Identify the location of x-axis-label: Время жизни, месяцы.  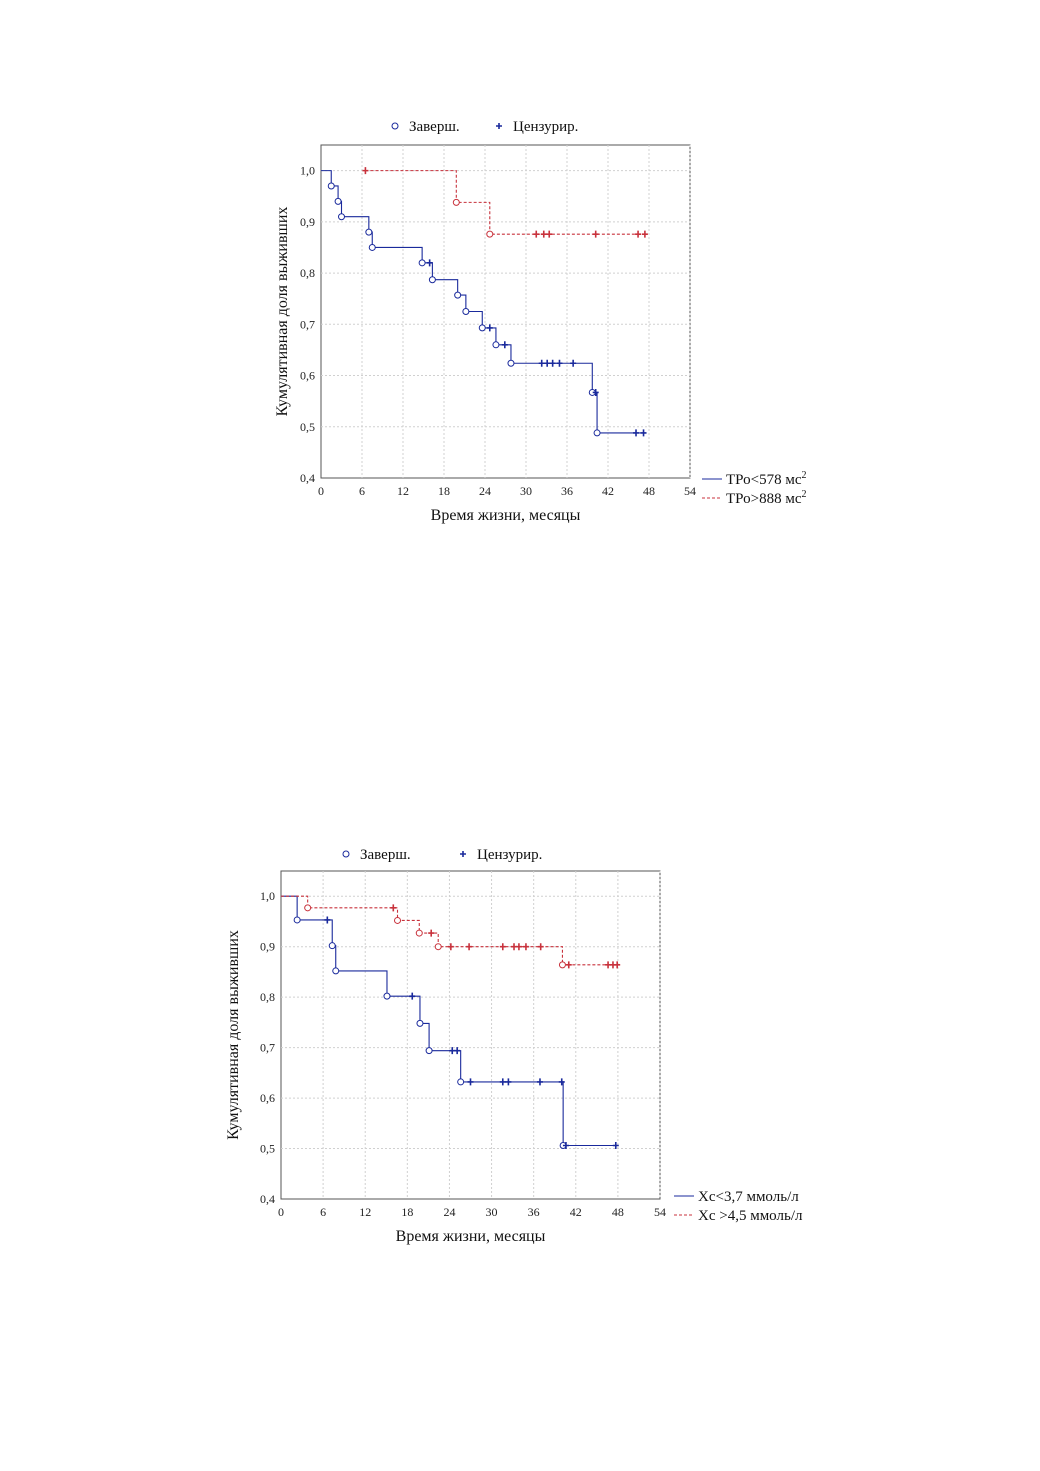
(506, 515).